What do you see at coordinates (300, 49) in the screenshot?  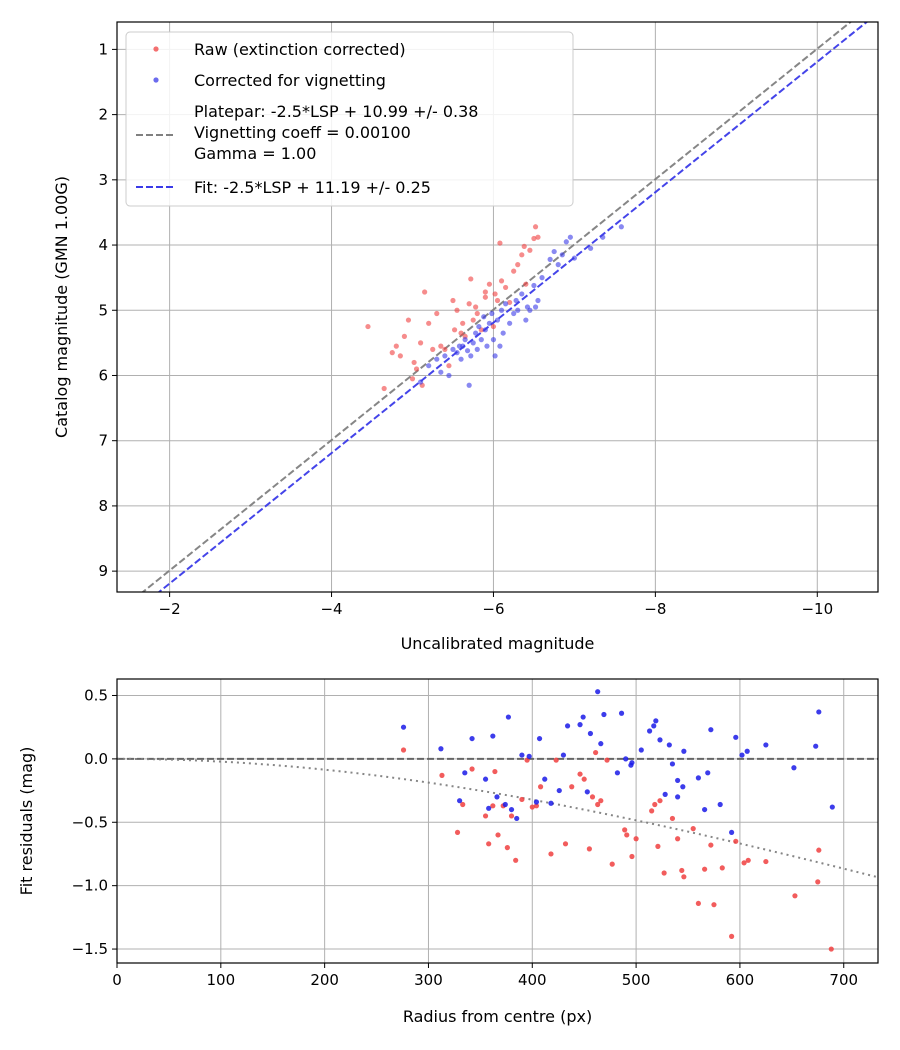 I see `legend-raw-label: Raw (extinction corrected)` at bounding box center [300, 49].